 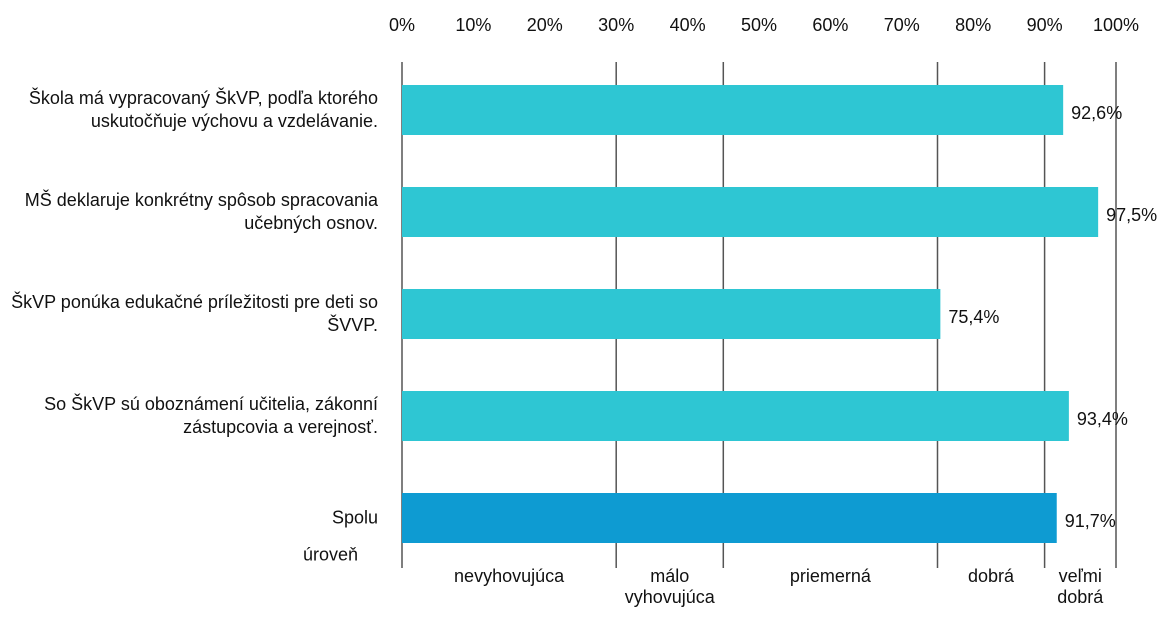 What do you see at coordinates (473, 25) in the screenshot?
I see `x-tick-label: 10%` at bounding box center [473, 25].